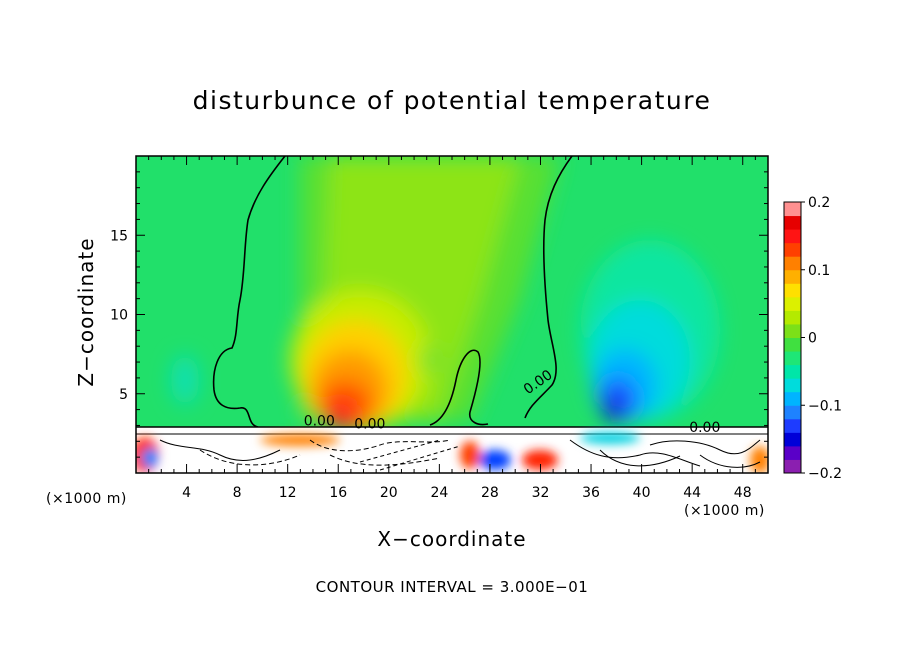  I want to click on colorbar-tick-label: −0.1, so click(825, 406).